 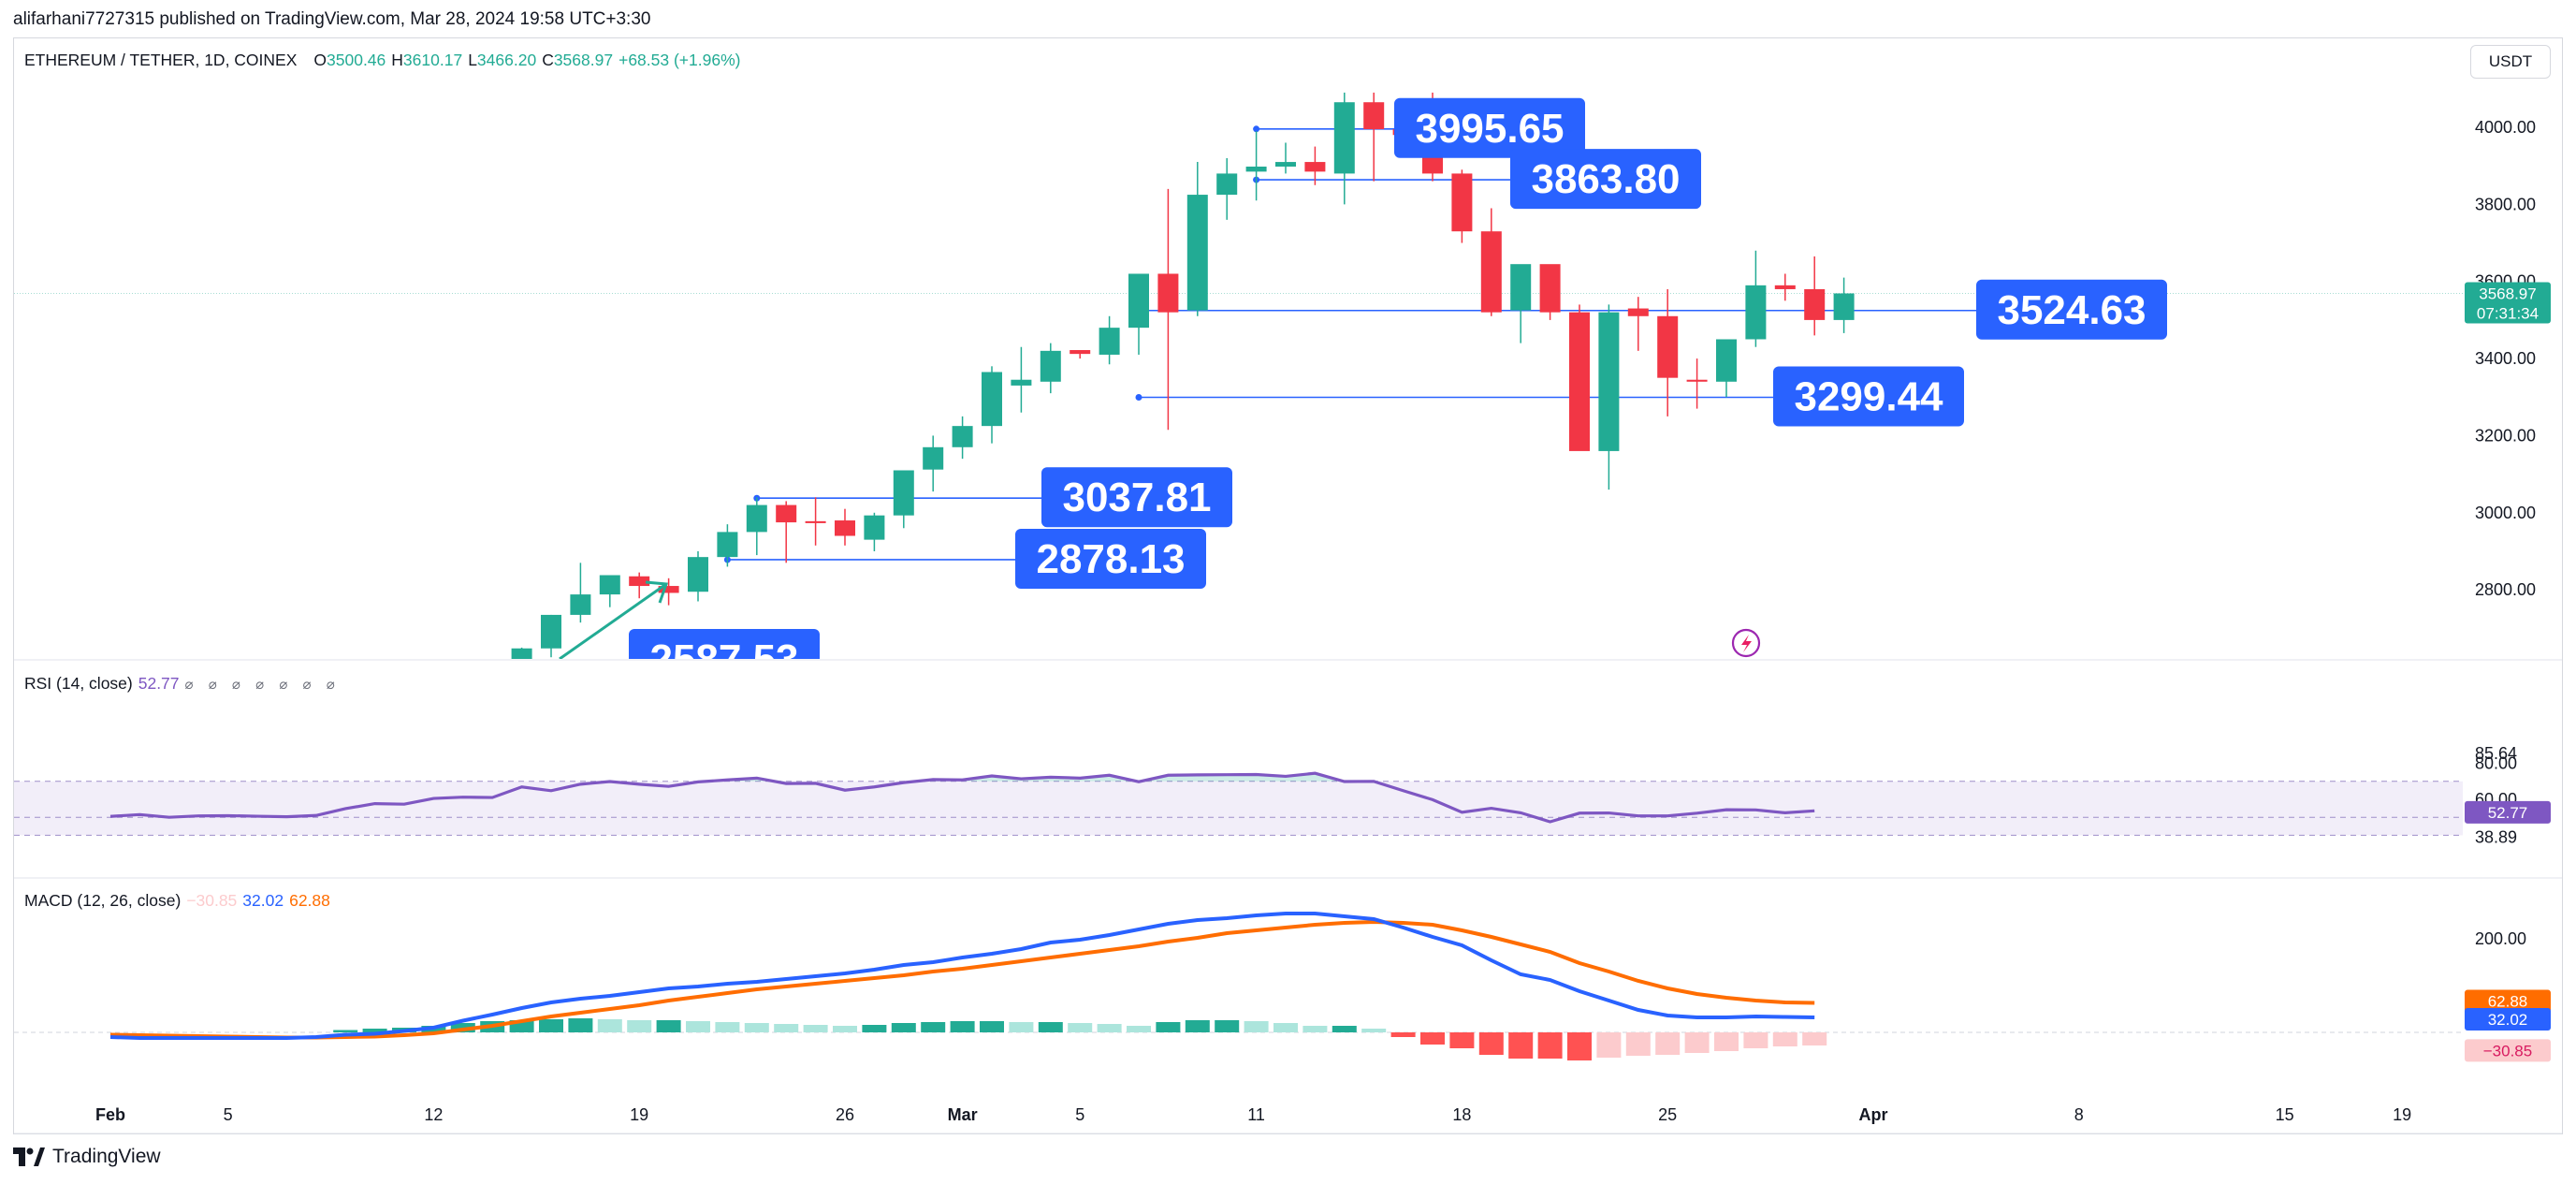 I want to click on rsi-axis-tick: 38.89, so click(x=2496, y=837).